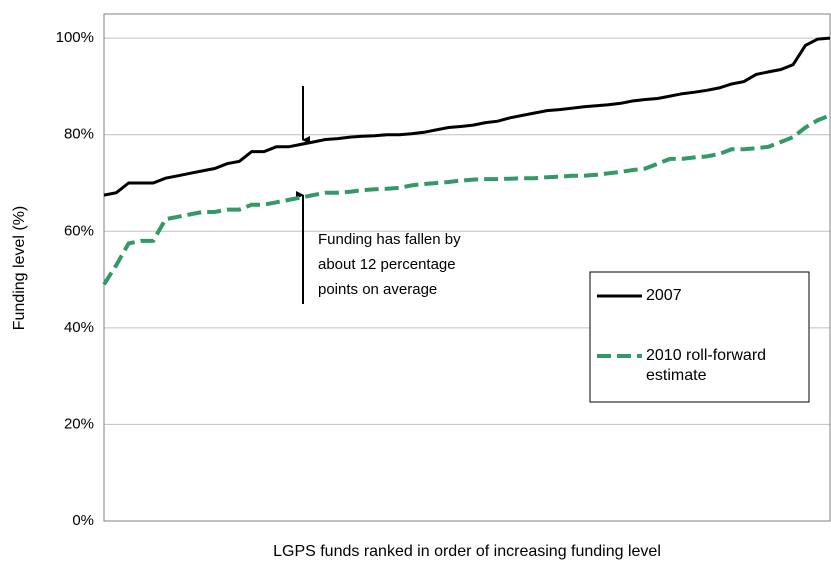 The image size is (831, 564). What do you see at coordinates (75, 37) in the screenshot?
I see `y-tick-label: 100%` at bounding box center [75, 37].